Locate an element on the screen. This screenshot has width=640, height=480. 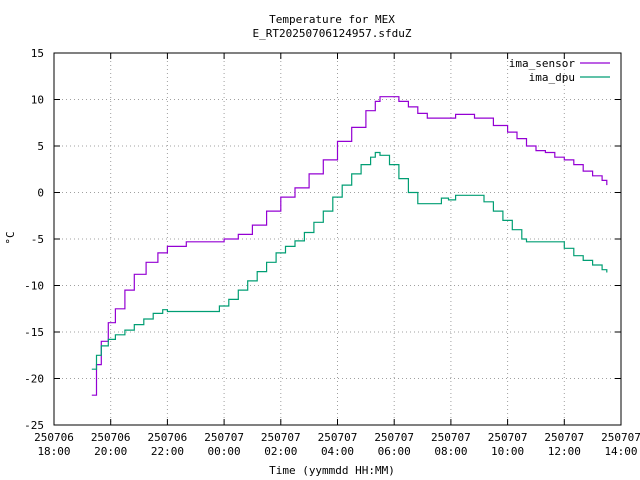
legend-label-ima-dpu: ima_dpu is located at coordinates (552, 77).